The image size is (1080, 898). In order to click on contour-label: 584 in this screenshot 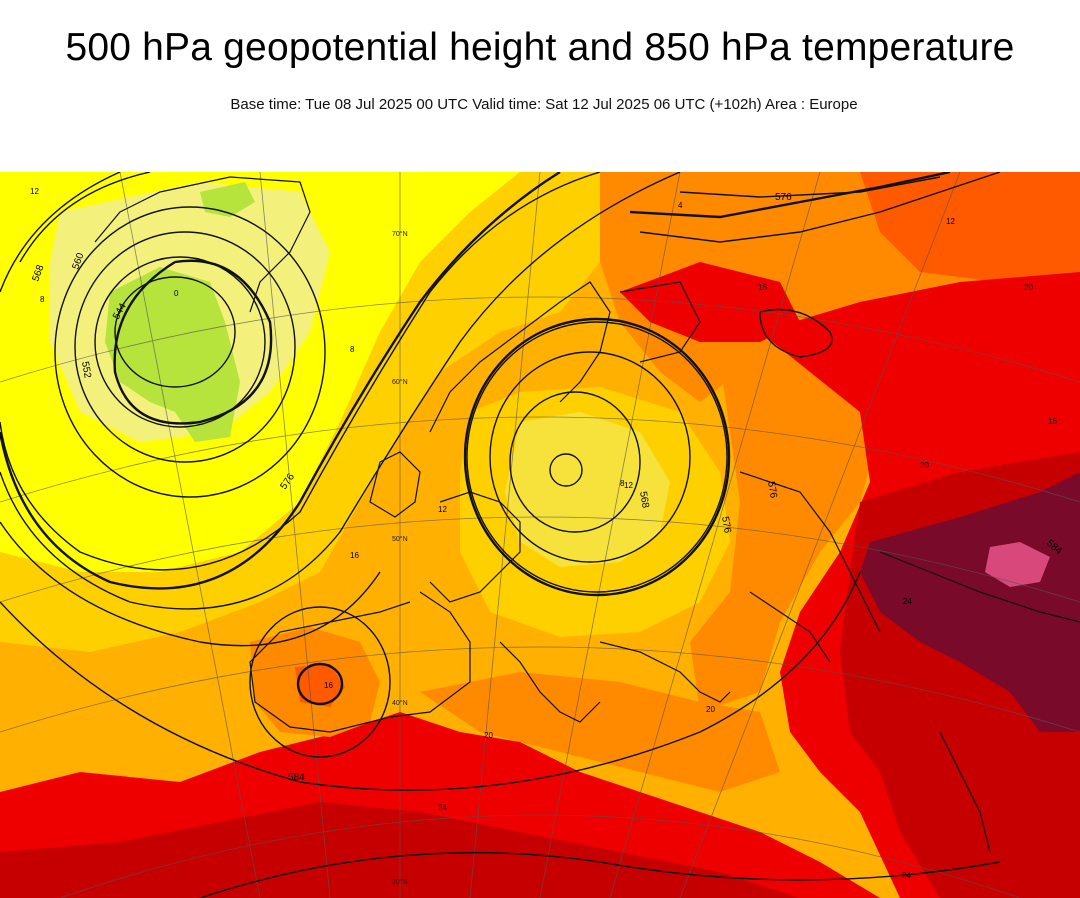, I will do `click(296, 777)`.